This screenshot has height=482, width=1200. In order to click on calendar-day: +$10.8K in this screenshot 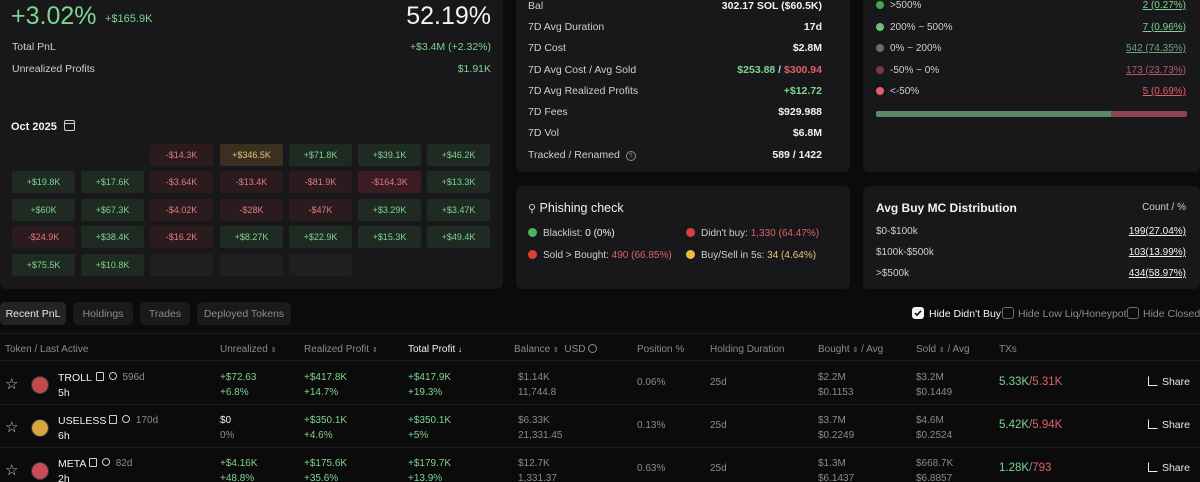, I will do `click(112, 265)`.